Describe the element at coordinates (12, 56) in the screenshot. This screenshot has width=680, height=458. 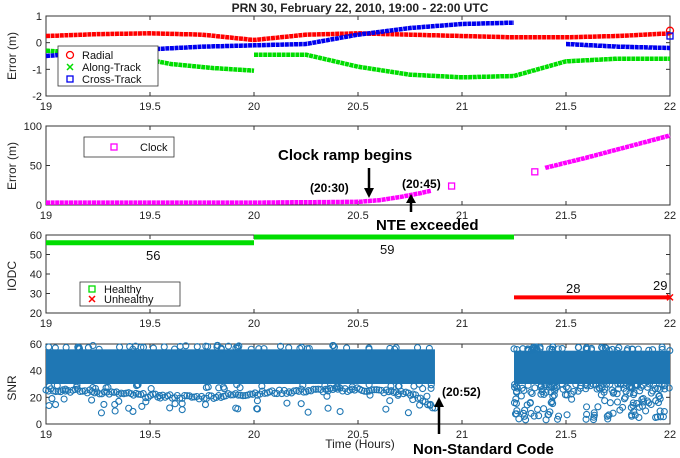
I see `y-axis-label-p0: Error (m)` at that location.